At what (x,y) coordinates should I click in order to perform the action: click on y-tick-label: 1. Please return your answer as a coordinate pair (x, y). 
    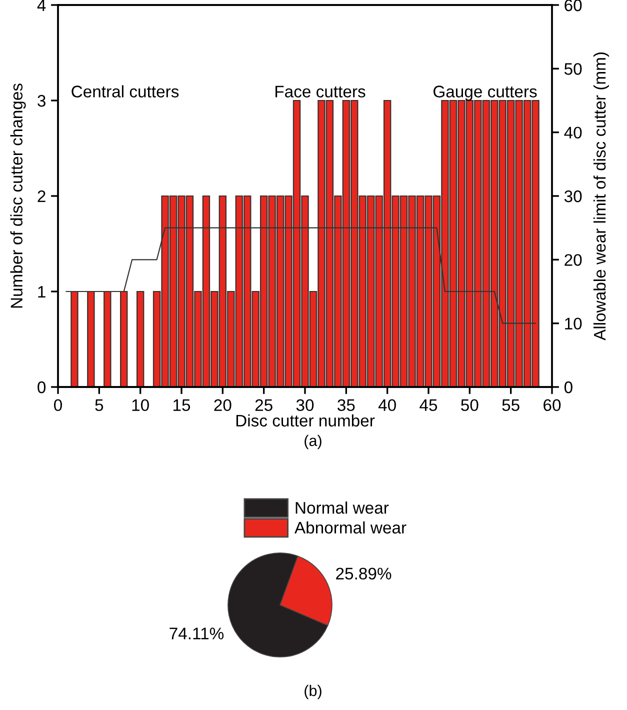
    Looking at the image, I should click on (42, 292).